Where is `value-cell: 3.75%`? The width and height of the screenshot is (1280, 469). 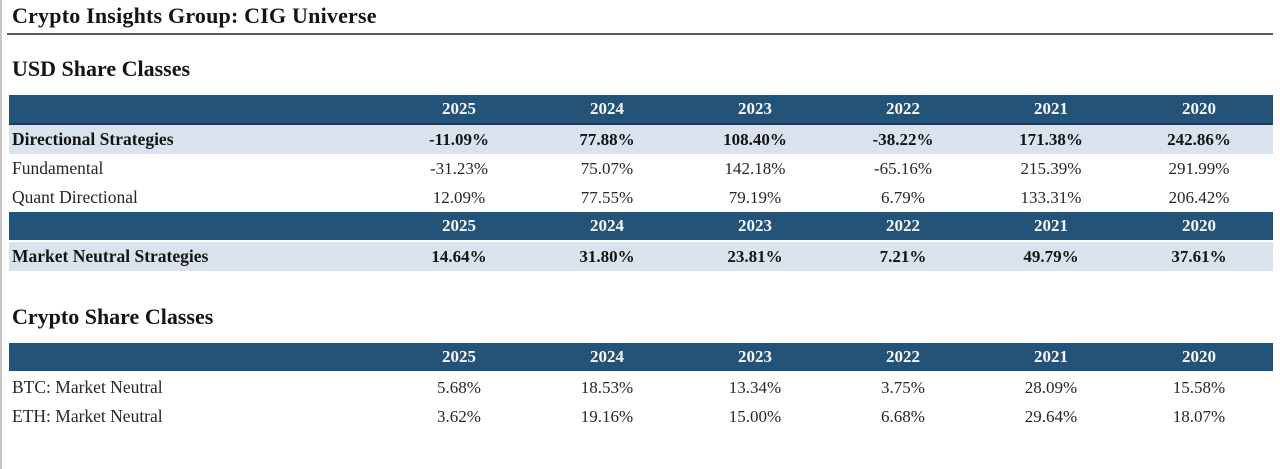
value-cell: 3.75% is located at coordinates (903, 387).